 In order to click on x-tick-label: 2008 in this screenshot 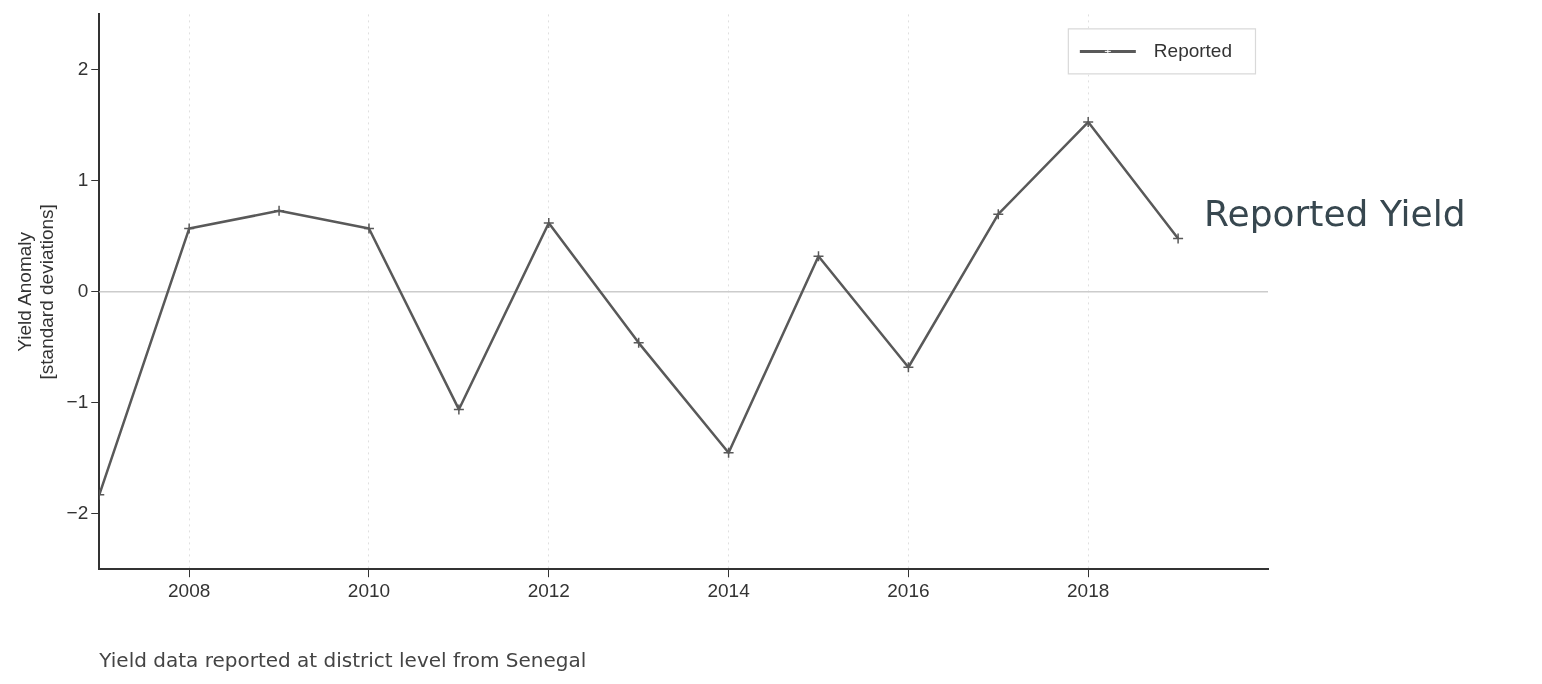, I will do `click(189, 590)`.